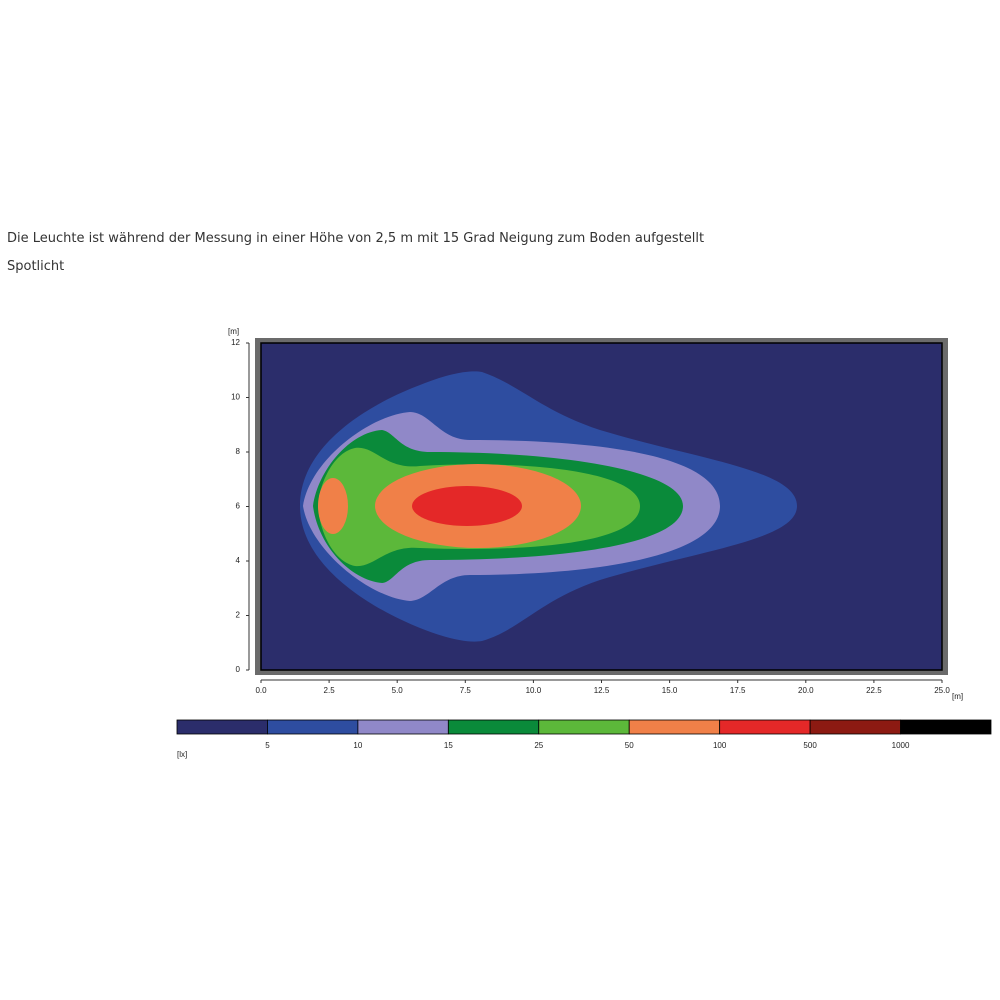  What do you see at coordinates (261, 690) in the screenshot?
I see `x-tick-label: 0.0` at bounding box center [261, 690].